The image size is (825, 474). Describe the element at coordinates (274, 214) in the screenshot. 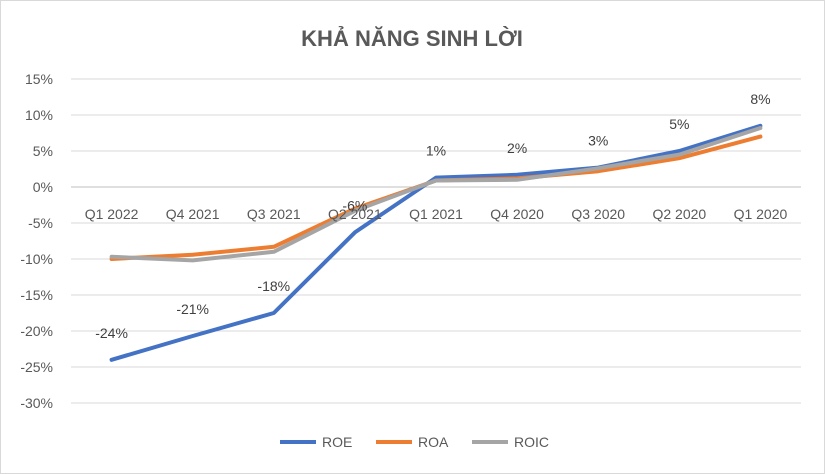

I see `x-category-label: Q3 2021` at that location.